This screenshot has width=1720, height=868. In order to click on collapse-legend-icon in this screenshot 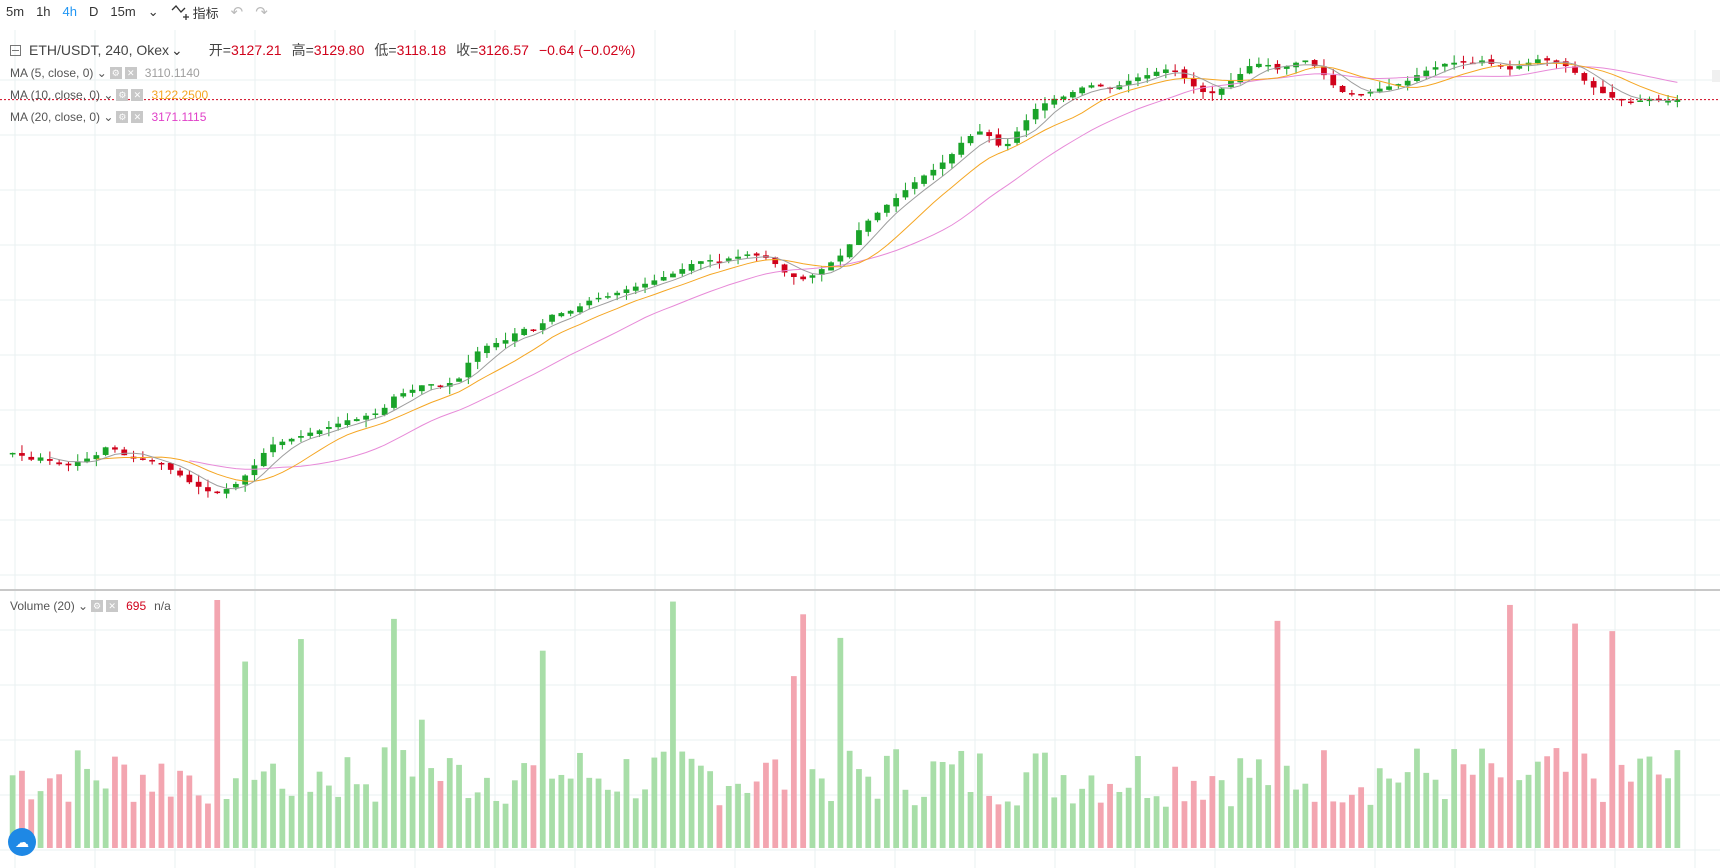, I will do `click(15, 50)`.